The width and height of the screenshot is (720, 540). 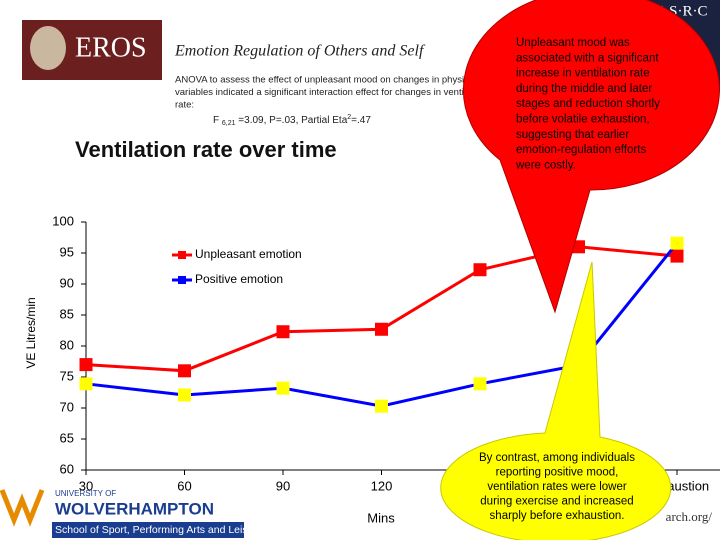 I want to click on x-tick-label: 90, so click(x=283, y=485).